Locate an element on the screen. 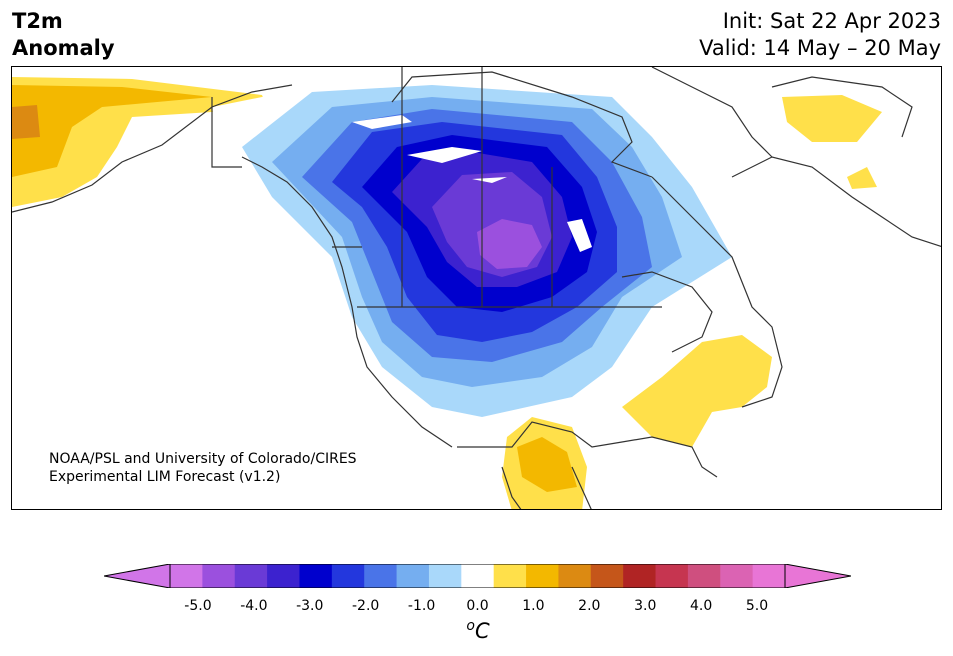 The image size is (953, 656). colorbar-tick-label: 0.0 is located at coordinates (477, 606).